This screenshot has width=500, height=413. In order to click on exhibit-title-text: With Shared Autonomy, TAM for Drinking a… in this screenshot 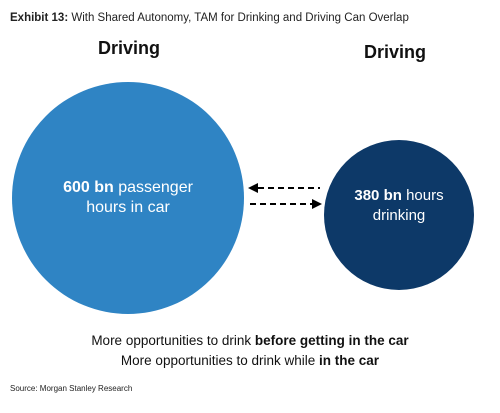, I will do `click(240, 18)`.